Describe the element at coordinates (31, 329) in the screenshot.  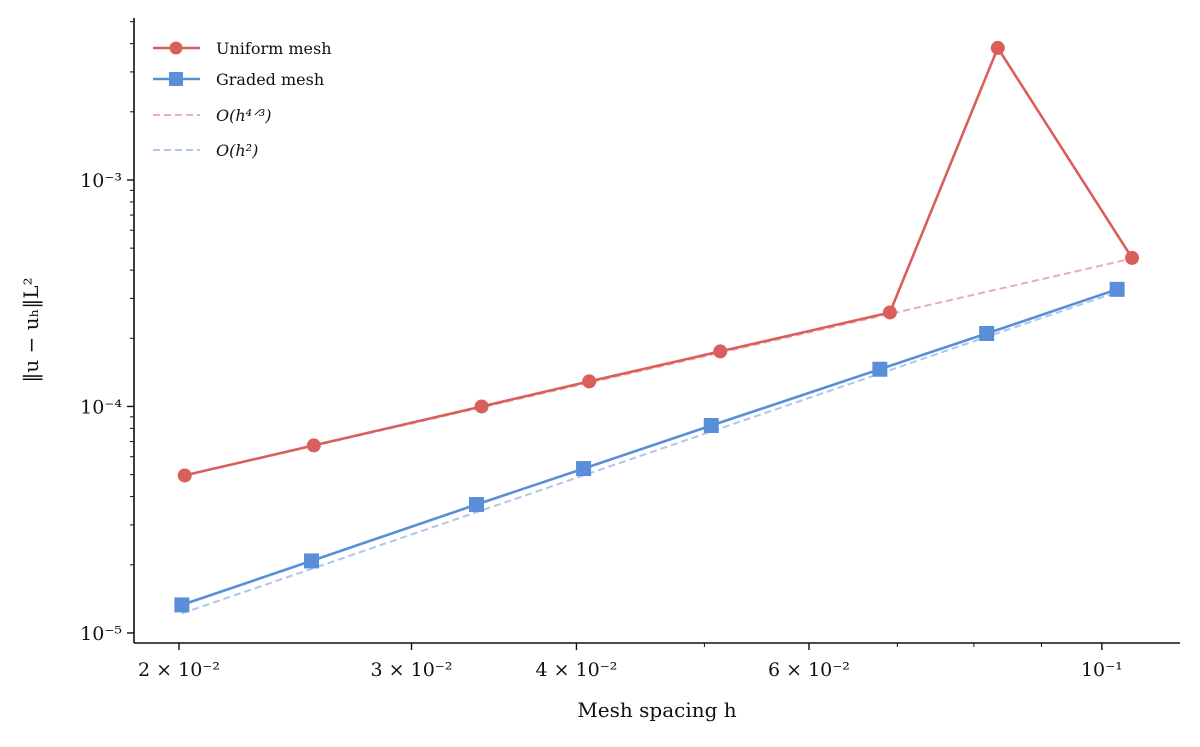
I see `y-axis-label: ‖u − uₕ‖L²` at that location.